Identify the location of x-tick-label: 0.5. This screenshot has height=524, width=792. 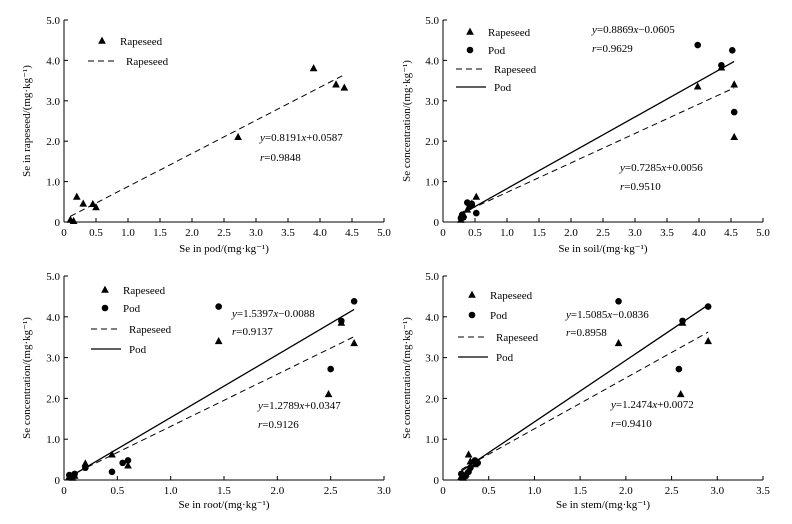
(475, 233).